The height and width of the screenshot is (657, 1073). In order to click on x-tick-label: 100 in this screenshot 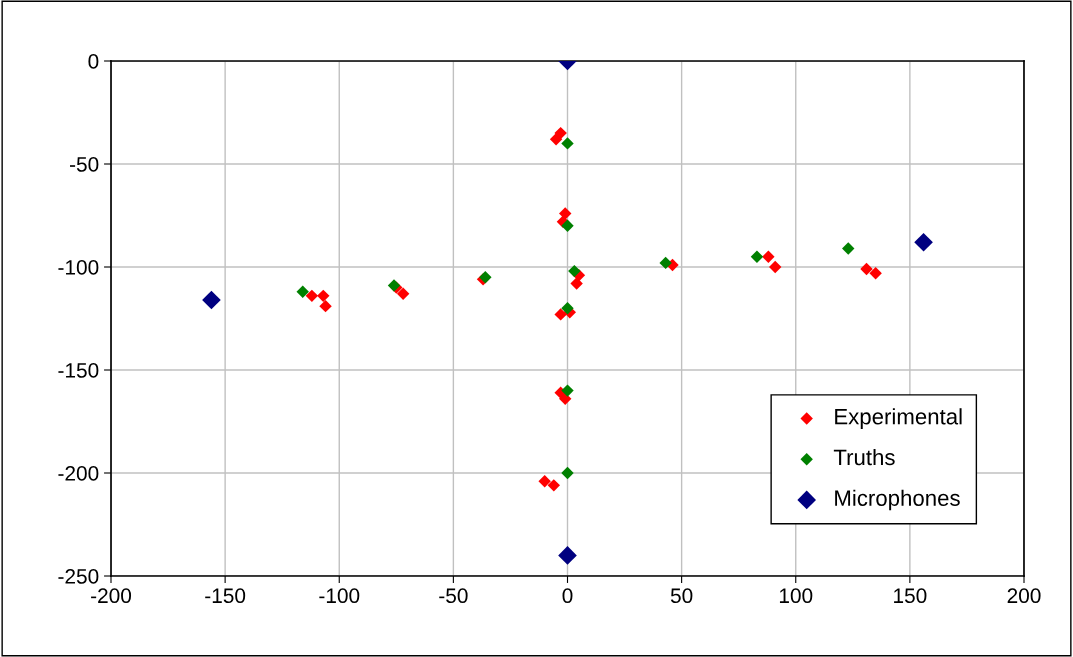, I will do `click(796, 596)`.